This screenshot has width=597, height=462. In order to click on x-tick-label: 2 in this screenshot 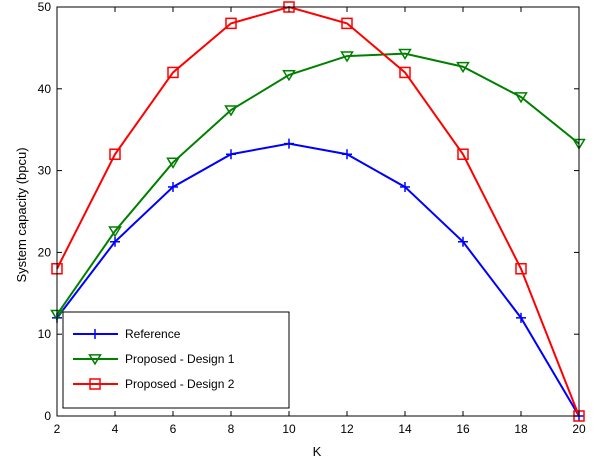, I will do `click(57, 429)`.